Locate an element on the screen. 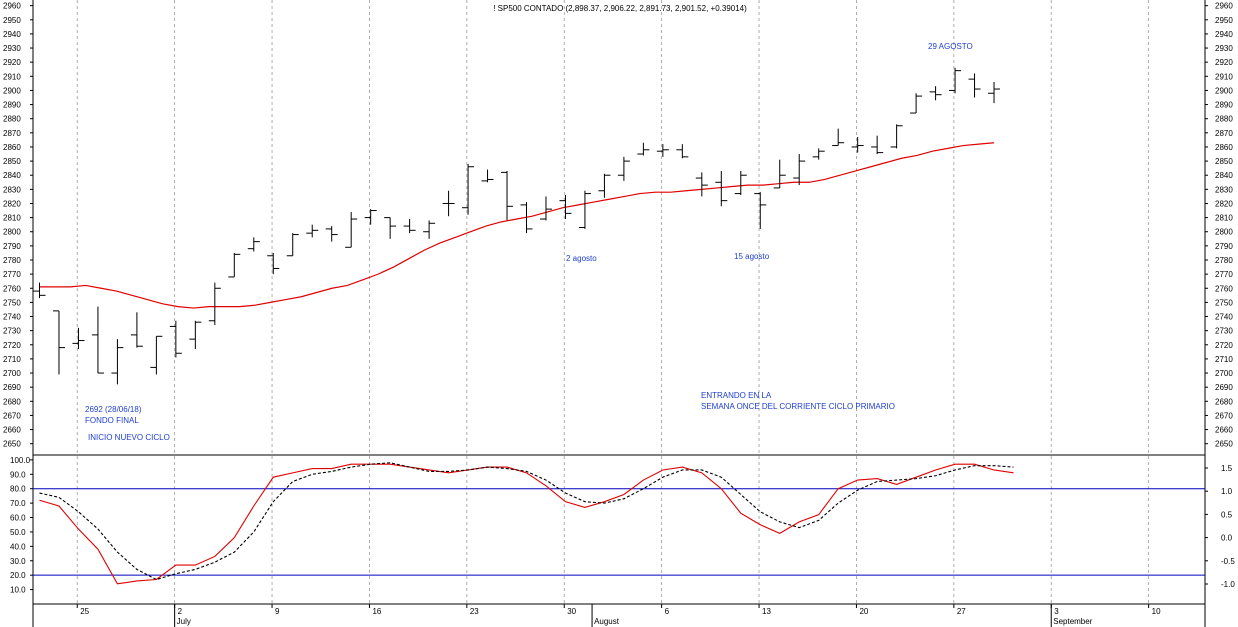 This screenshot has height=627, width=1238. date-tick-label: 27 is located at coordinates (961, 611).